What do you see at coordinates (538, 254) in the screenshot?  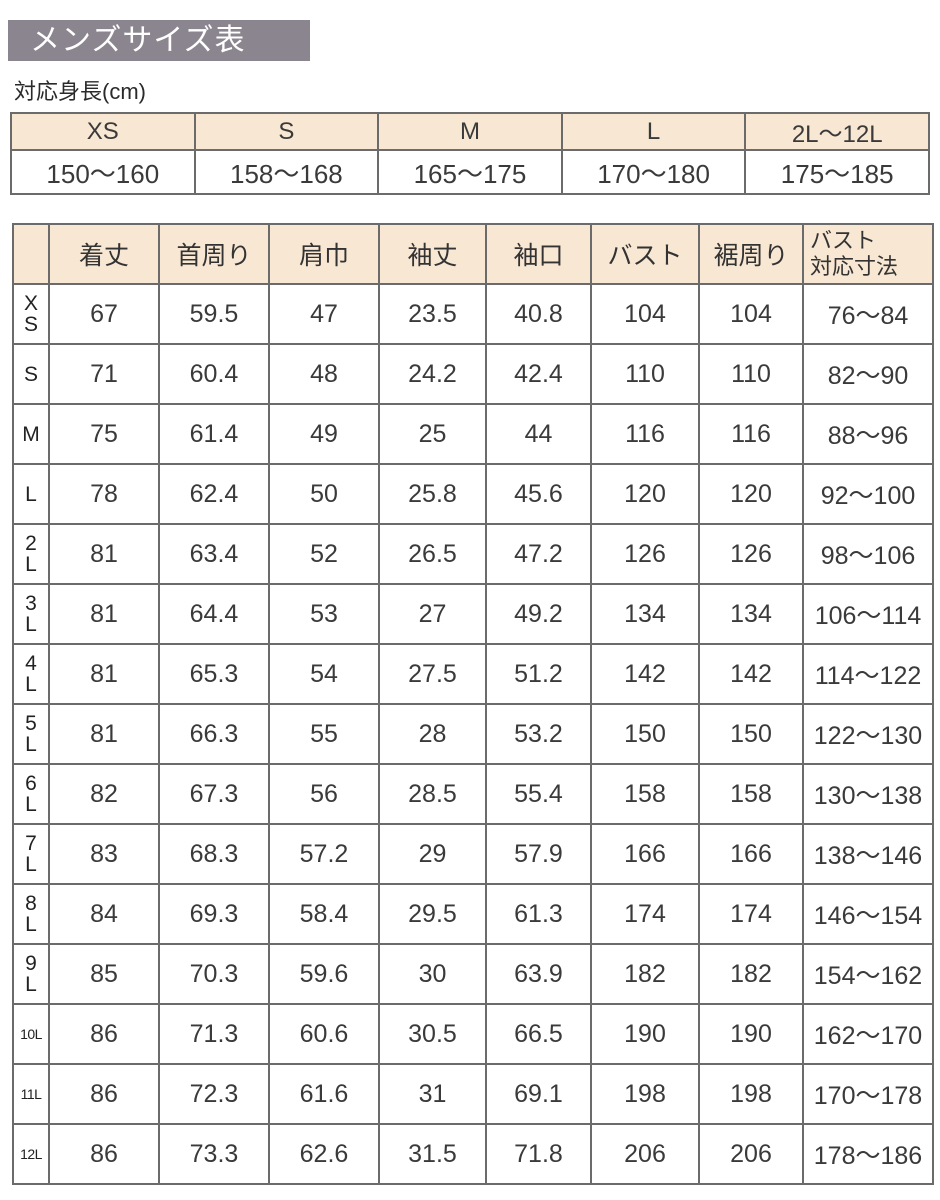 I see `size-header: 袖口` at bounding box center [538, 254].